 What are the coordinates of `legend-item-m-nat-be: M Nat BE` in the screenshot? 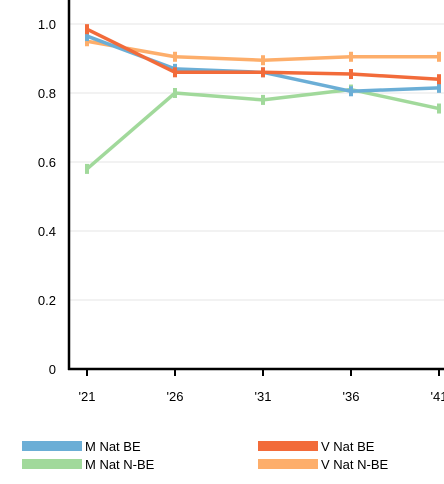 It's located at (81, 446).